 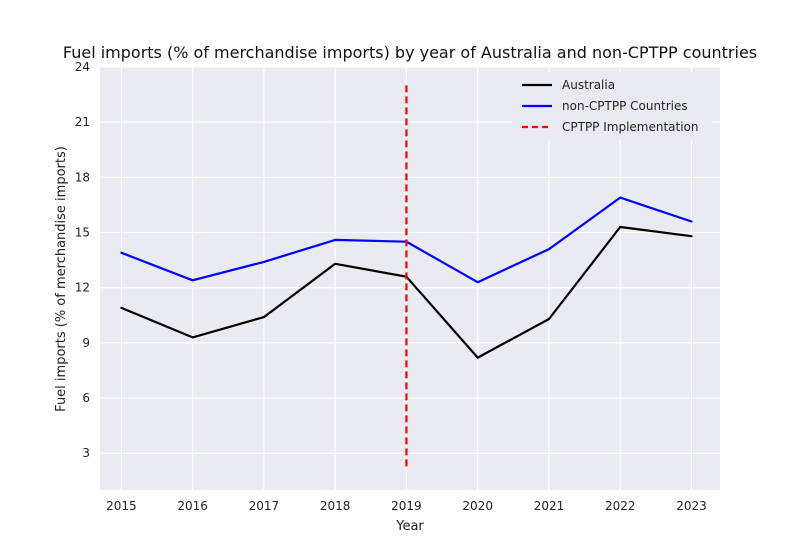 I want to click on legend-label-non-cptpp-countries: non-CPTPP Countries, so click(x=625, y=106).